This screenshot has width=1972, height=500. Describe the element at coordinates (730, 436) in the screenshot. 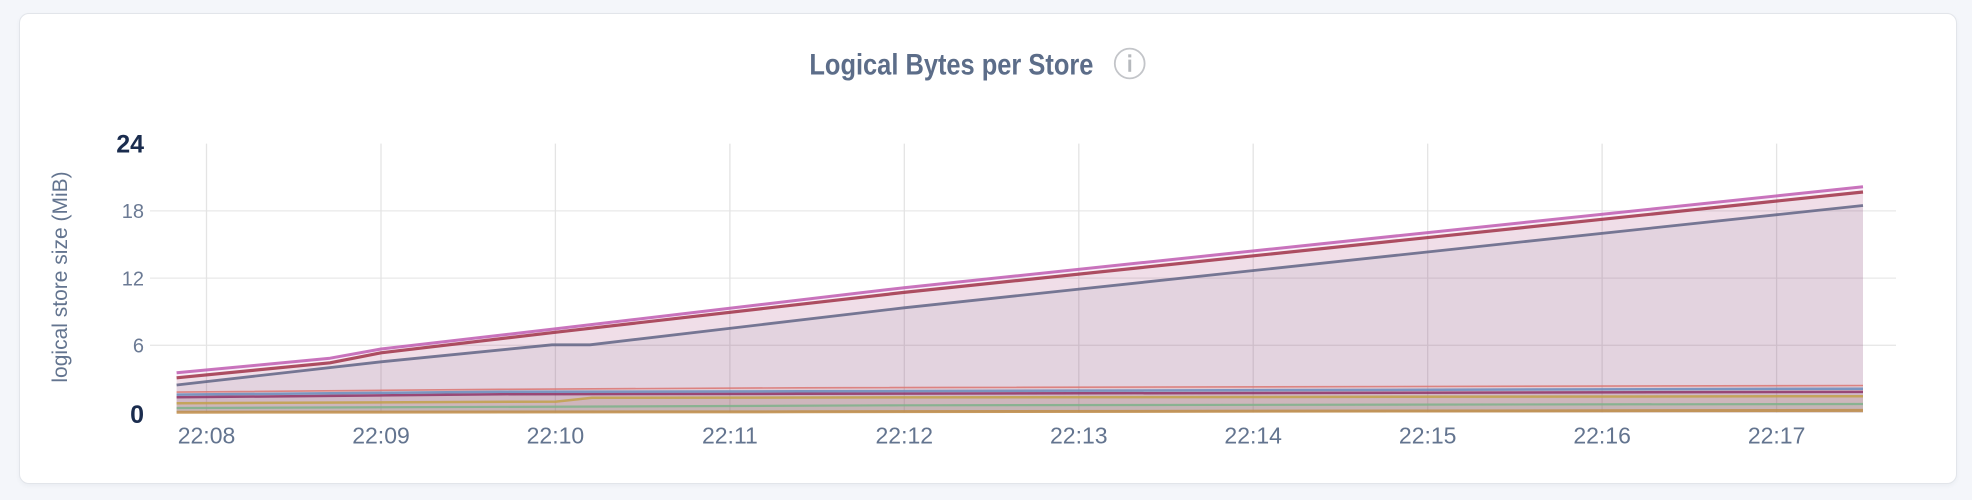

I see `svg-text: 22:11` at that location.